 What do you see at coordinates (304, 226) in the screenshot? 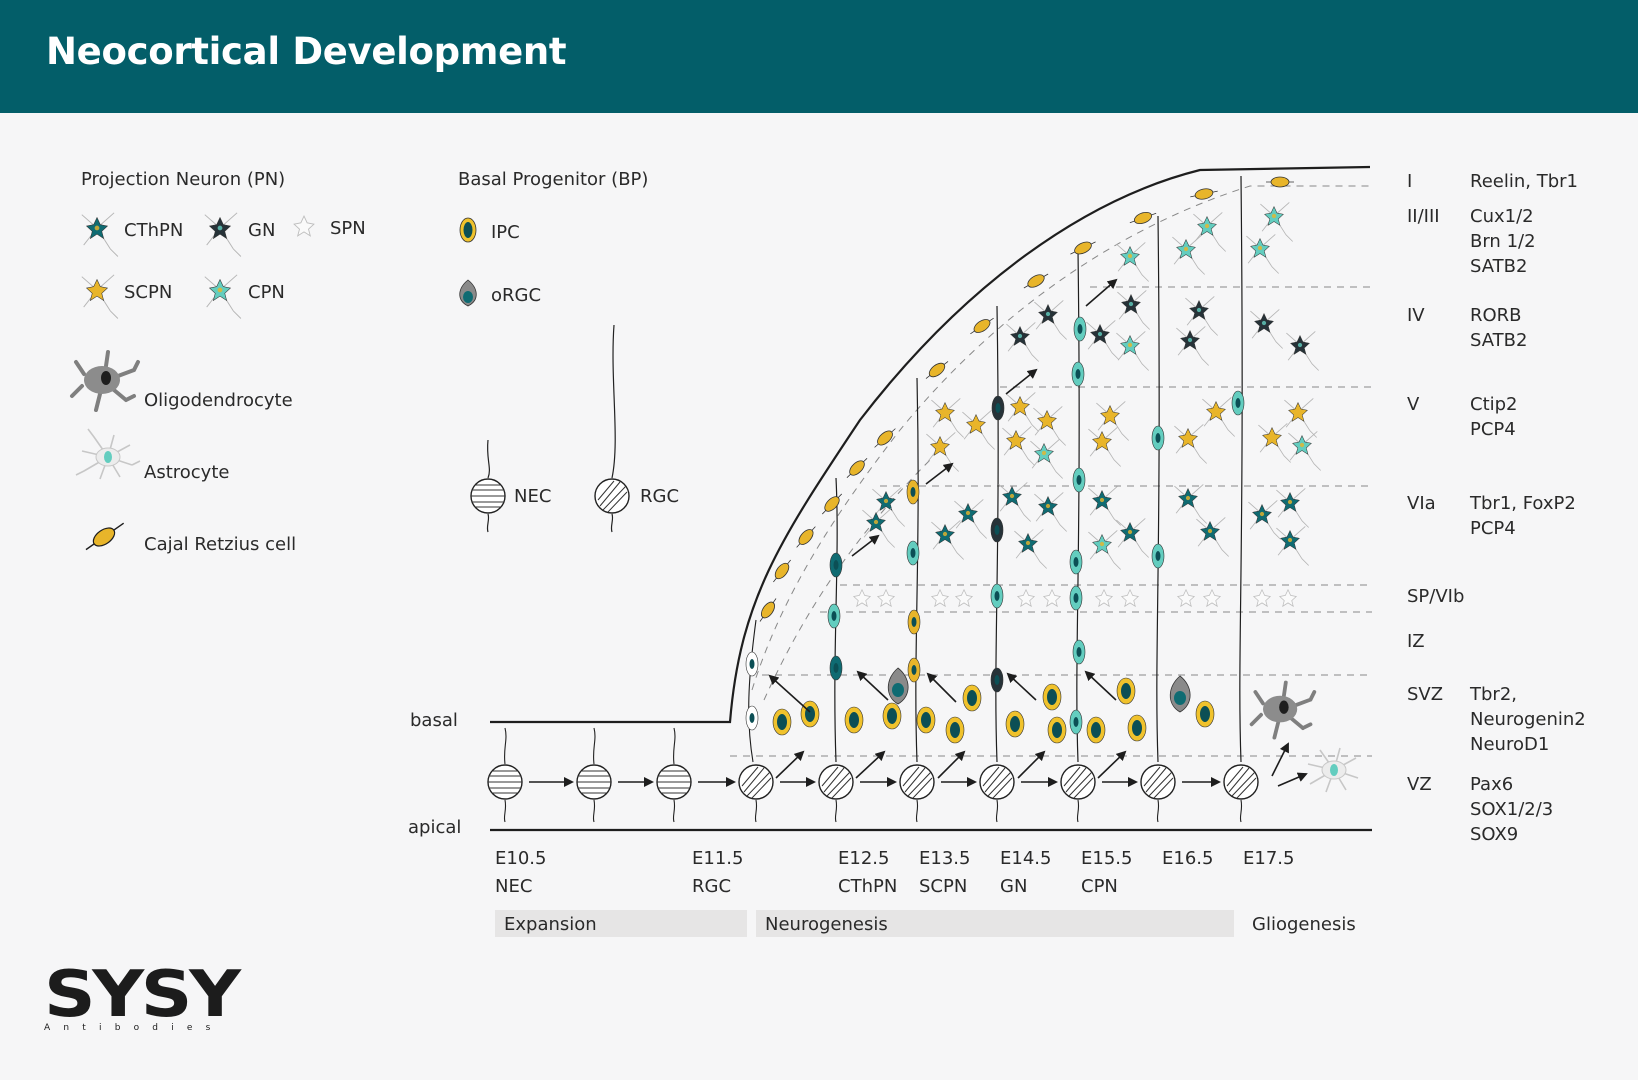
I see `spn-icon` at bounding box center [304, 226].